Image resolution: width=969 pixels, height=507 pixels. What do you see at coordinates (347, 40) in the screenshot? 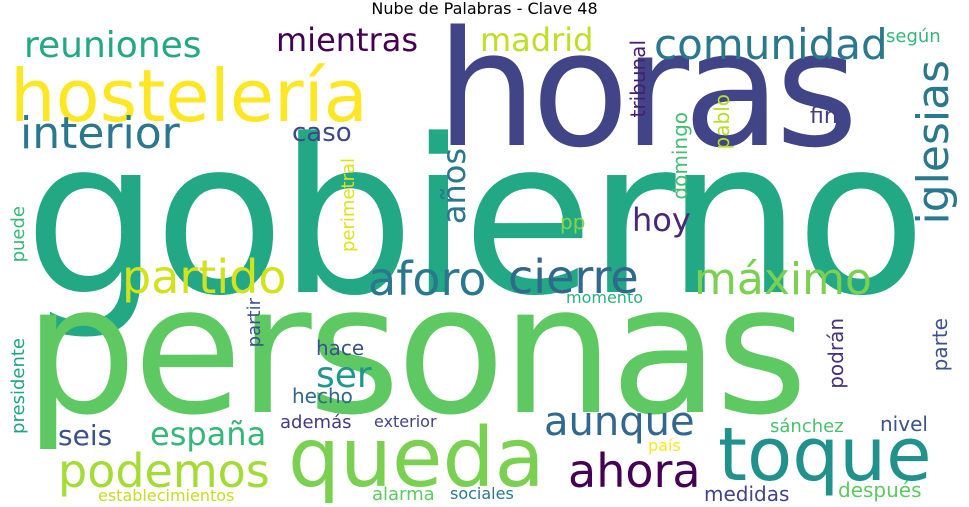
I see `word-mientras: mientras` at bounding box center [347, 40].